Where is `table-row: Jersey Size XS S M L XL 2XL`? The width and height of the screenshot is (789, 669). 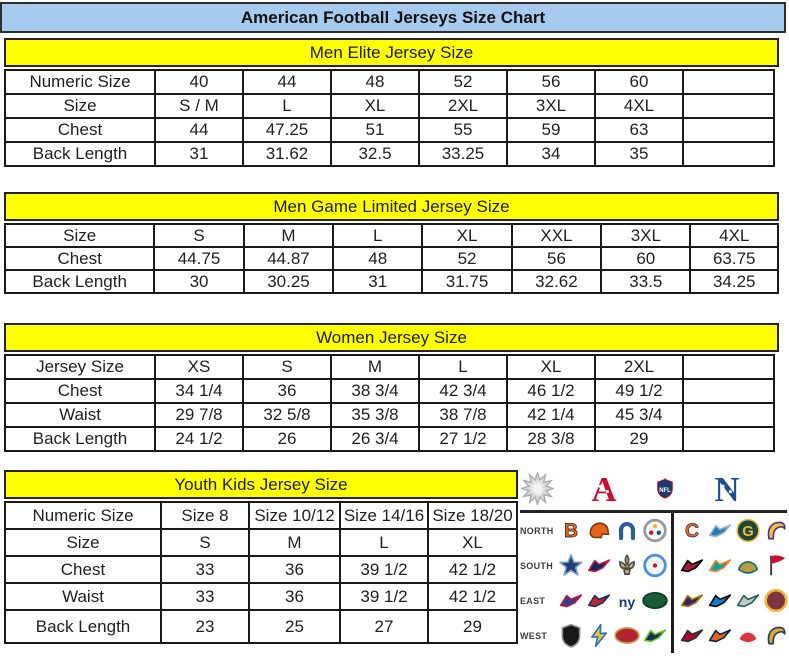 table-row: Jersey Size XS S M L XL 2XL is located at coordinates (389, 367).